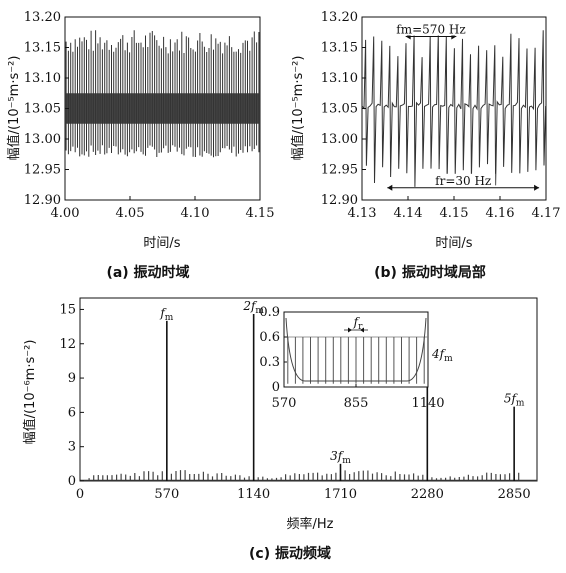  What do you see at coordinates (339, 109) in the screenshot?
I see `panel-b-y-tick-label: 13.05` at bounding box center [339, 109].